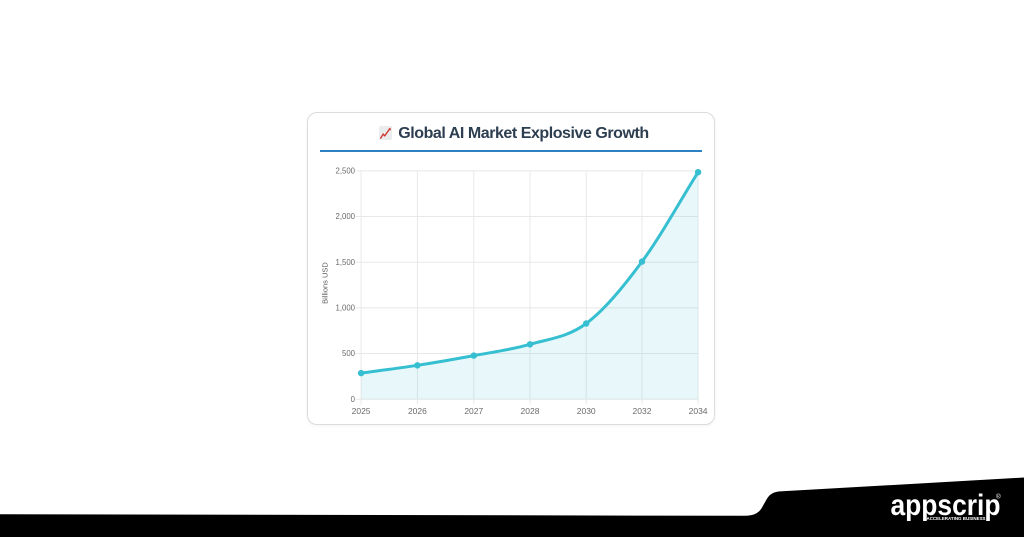 This screenshot has width=1024, height=537. I want to click on svg-text: 2034, so click(698, 411).